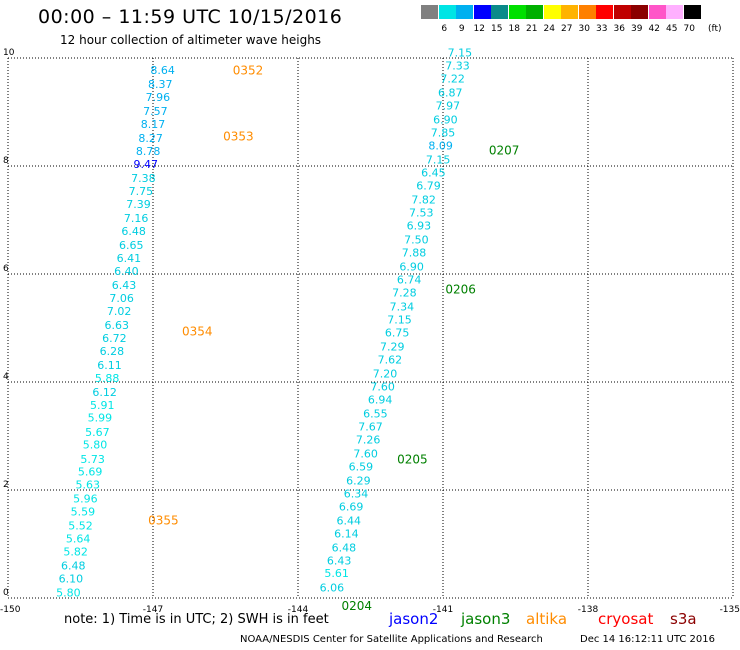  I want to click on wave-height-label: 6.65, so click(131, 245).